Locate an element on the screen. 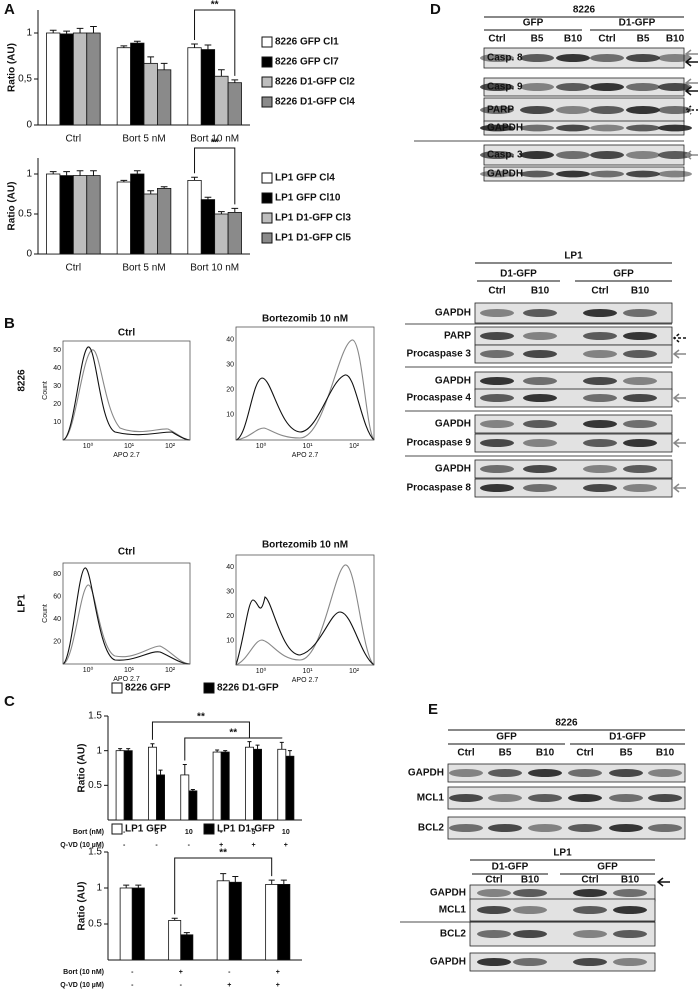 The width and height of the screenshot is (698, 989). row-label: BCL2 is located at coordinates (431, 828).